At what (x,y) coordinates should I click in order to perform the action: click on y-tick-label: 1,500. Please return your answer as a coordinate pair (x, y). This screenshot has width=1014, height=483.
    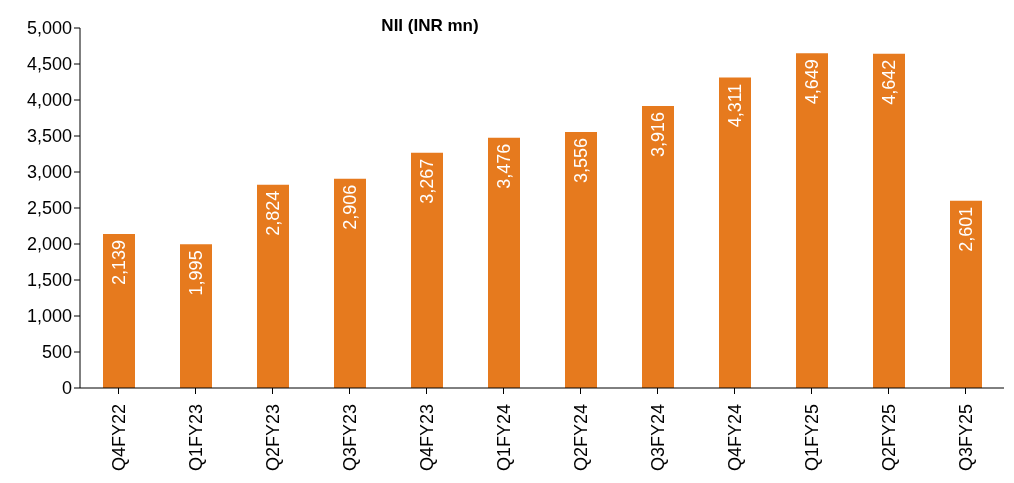
    Looking at the image, I should click on (49, 280).